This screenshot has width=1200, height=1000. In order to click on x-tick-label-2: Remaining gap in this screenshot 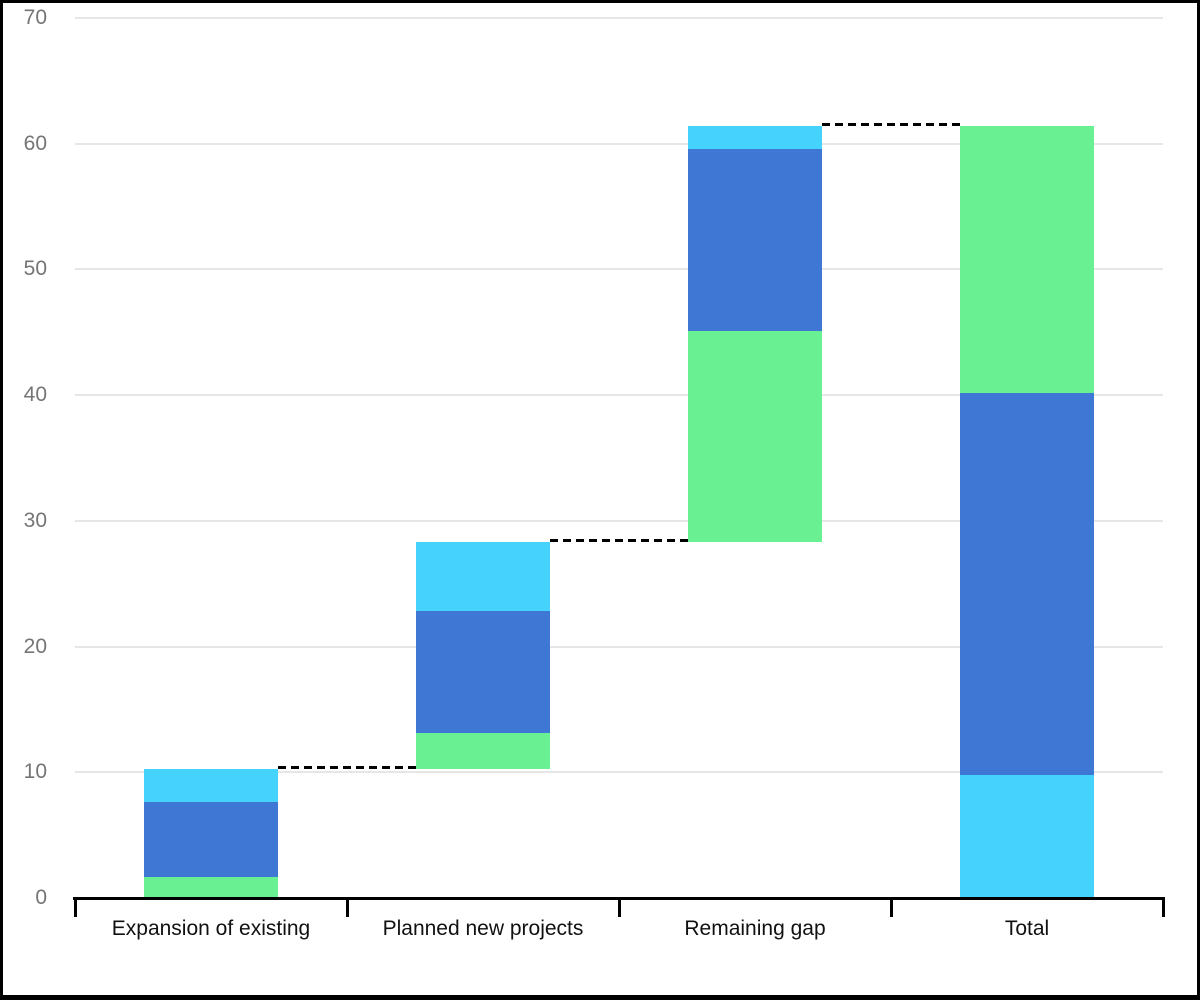, I will do `click(755, 928)`.